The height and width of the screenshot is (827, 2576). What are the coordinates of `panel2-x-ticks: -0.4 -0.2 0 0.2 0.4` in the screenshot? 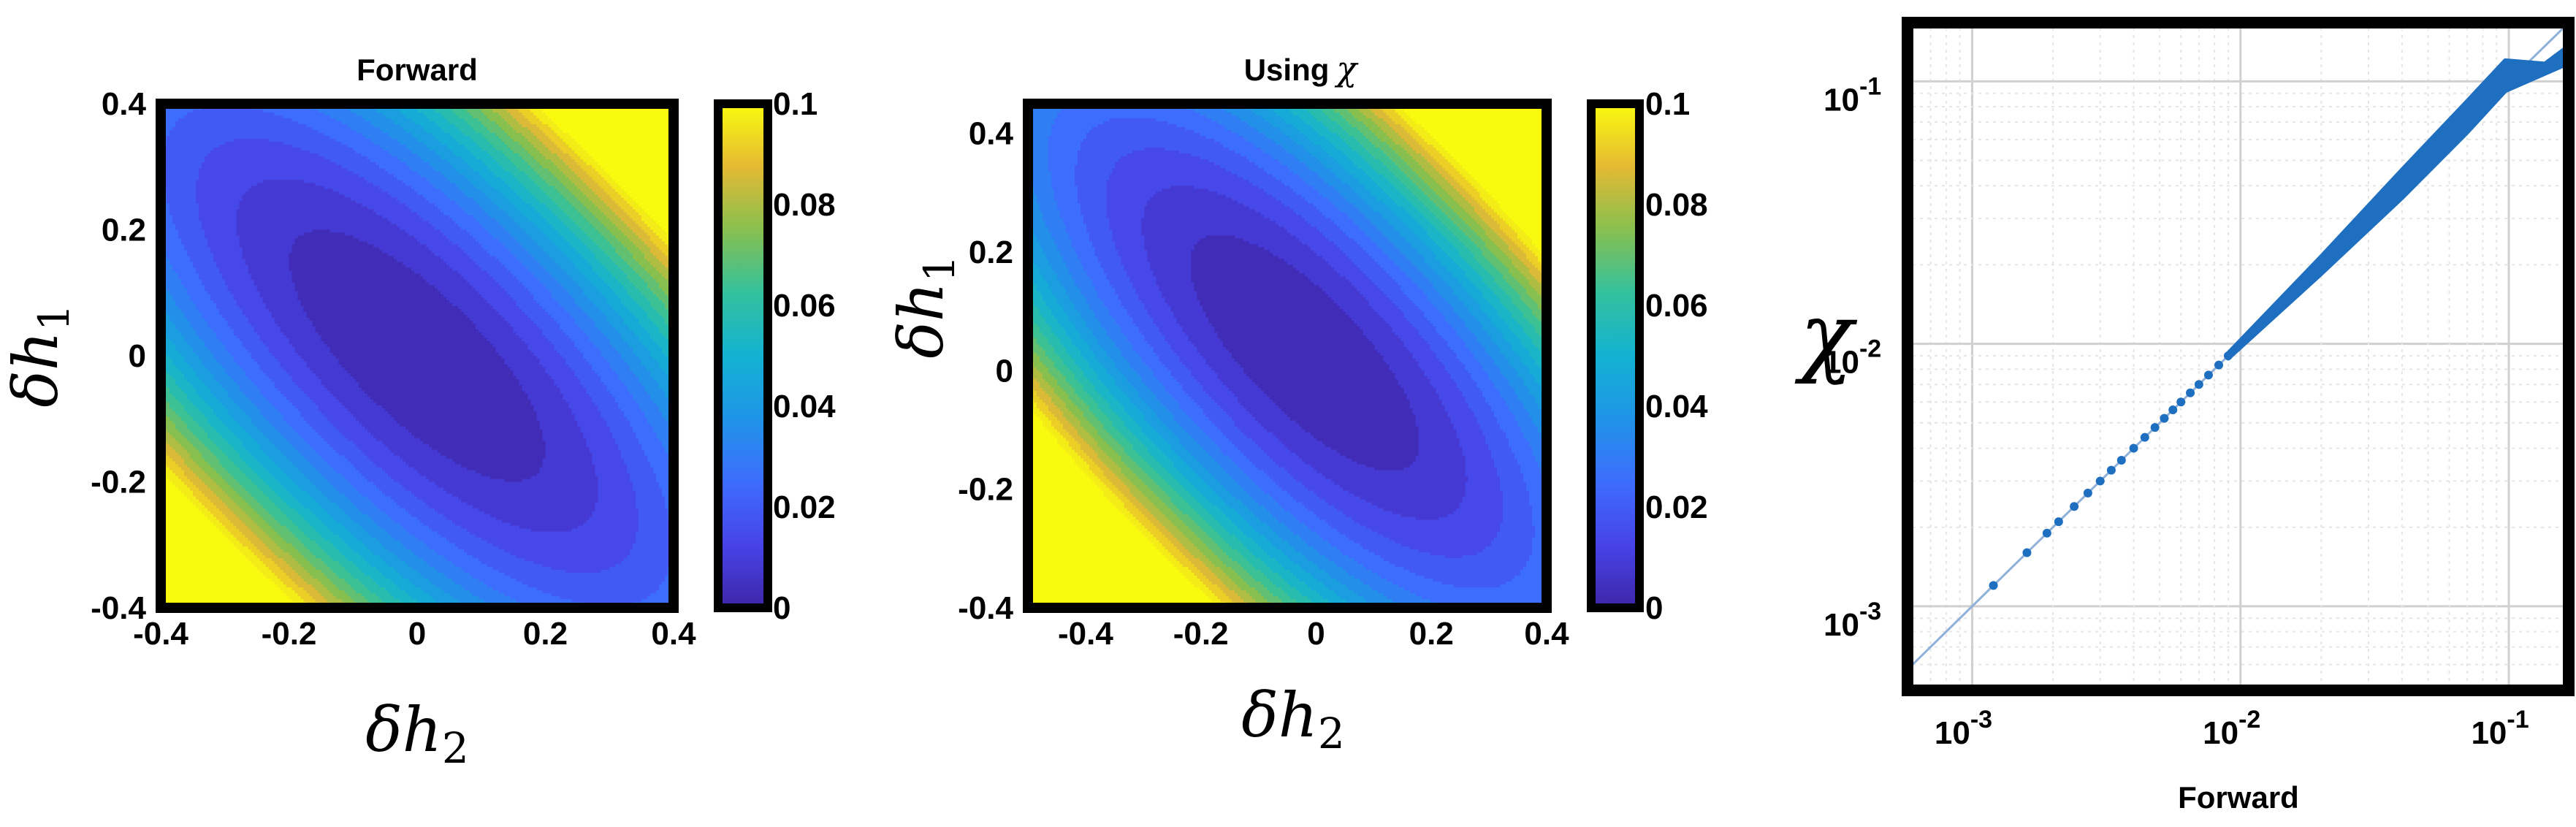 It's located at (1313, 634).